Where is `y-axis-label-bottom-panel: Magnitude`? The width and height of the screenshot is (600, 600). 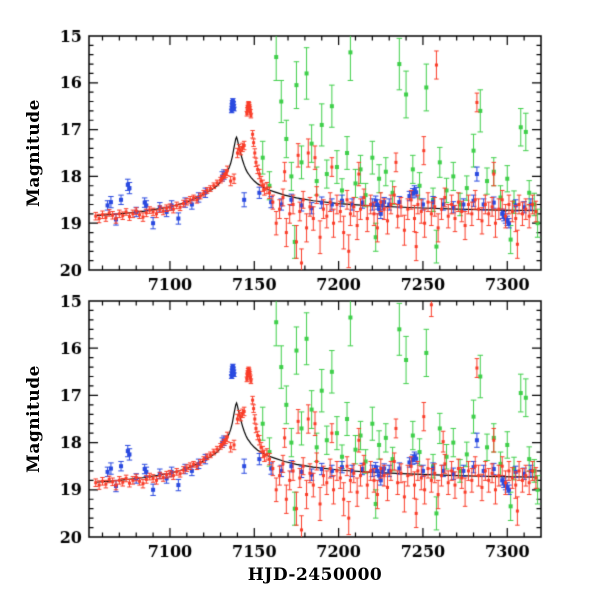
y-axis-label-bottom-panel: Magnitude is located at coordinates (34, 419).